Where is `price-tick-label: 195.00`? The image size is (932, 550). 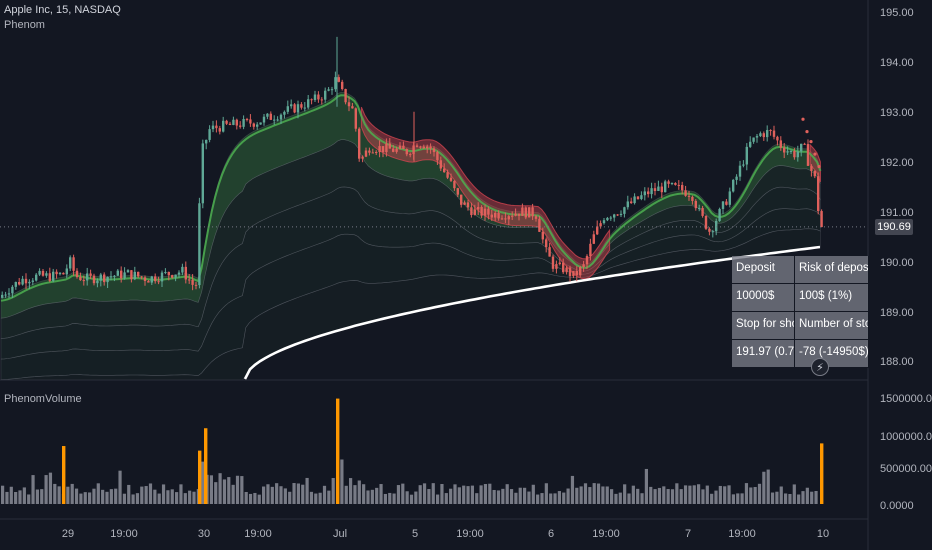 price-tick-label: 195.00 is located at coordinates (897, 13).